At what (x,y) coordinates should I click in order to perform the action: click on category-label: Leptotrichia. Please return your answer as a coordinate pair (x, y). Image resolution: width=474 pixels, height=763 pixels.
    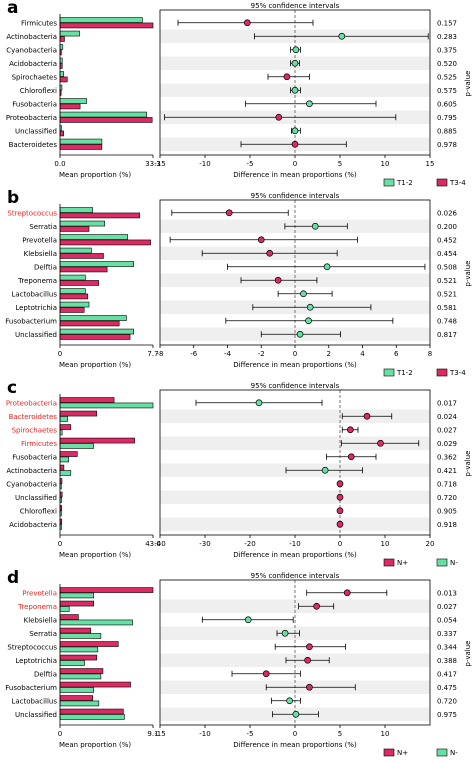
    Looking at the image, I should click on (36, 661).